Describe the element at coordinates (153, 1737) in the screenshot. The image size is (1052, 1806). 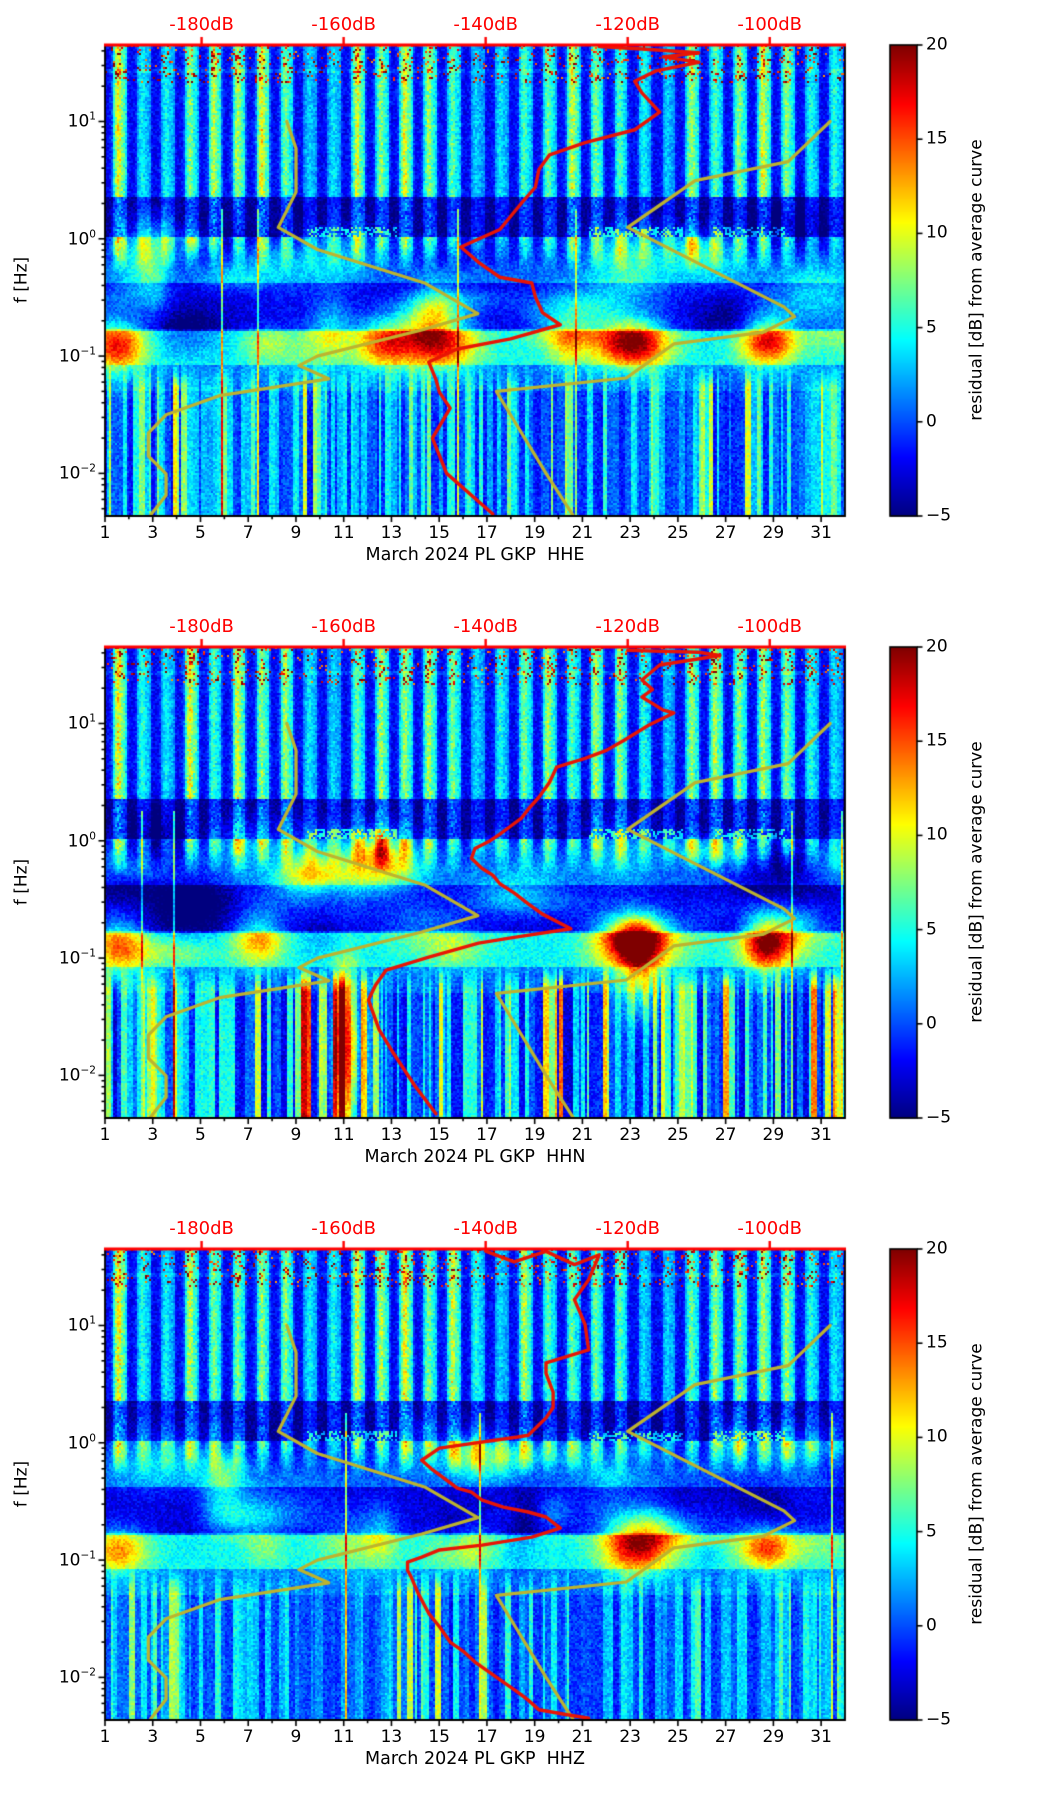
I see `x-tick-hhz-3: 3` at that location.